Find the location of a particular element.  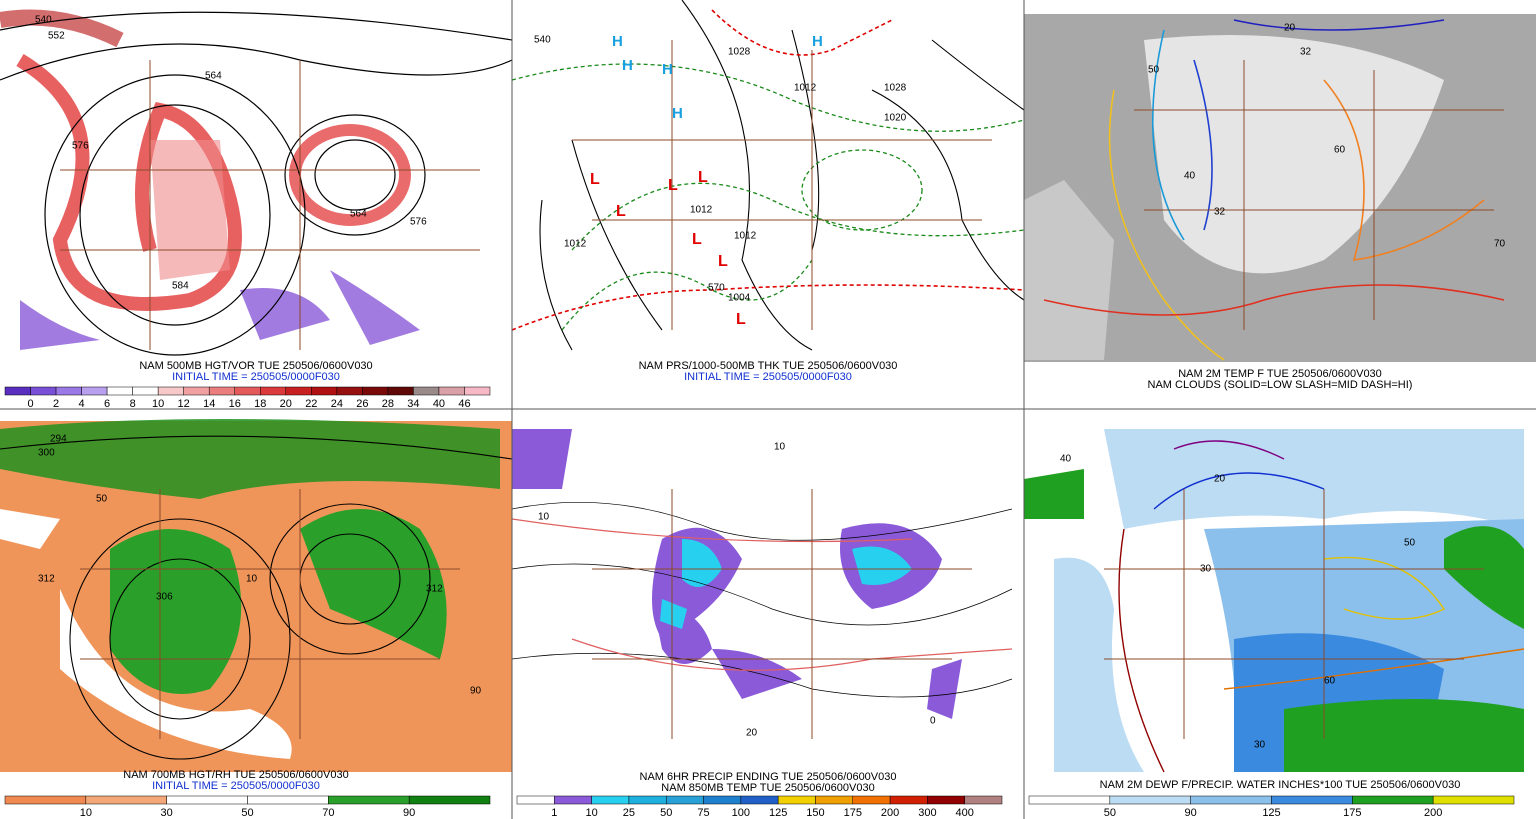

contour-label: 540 is located at coordinates (542, 40).